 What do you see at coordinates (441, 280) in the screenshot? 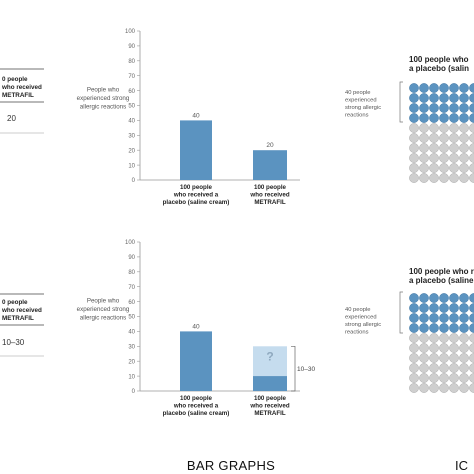
I see `icon-array-title-line: a placebo (saline` at bounding box center [441, 280].